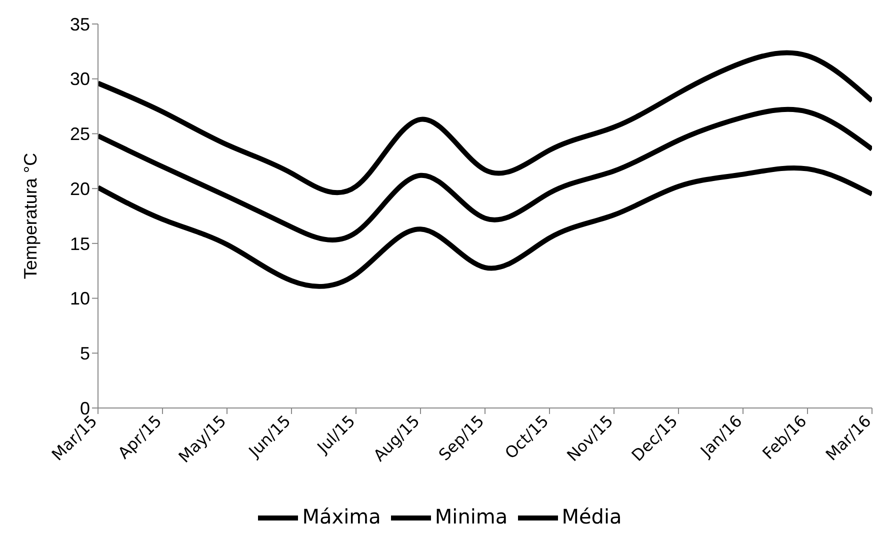  Describe the element at coordinates (80, 244) in the screenshot. I see `y-tick-label: 15` at that location.